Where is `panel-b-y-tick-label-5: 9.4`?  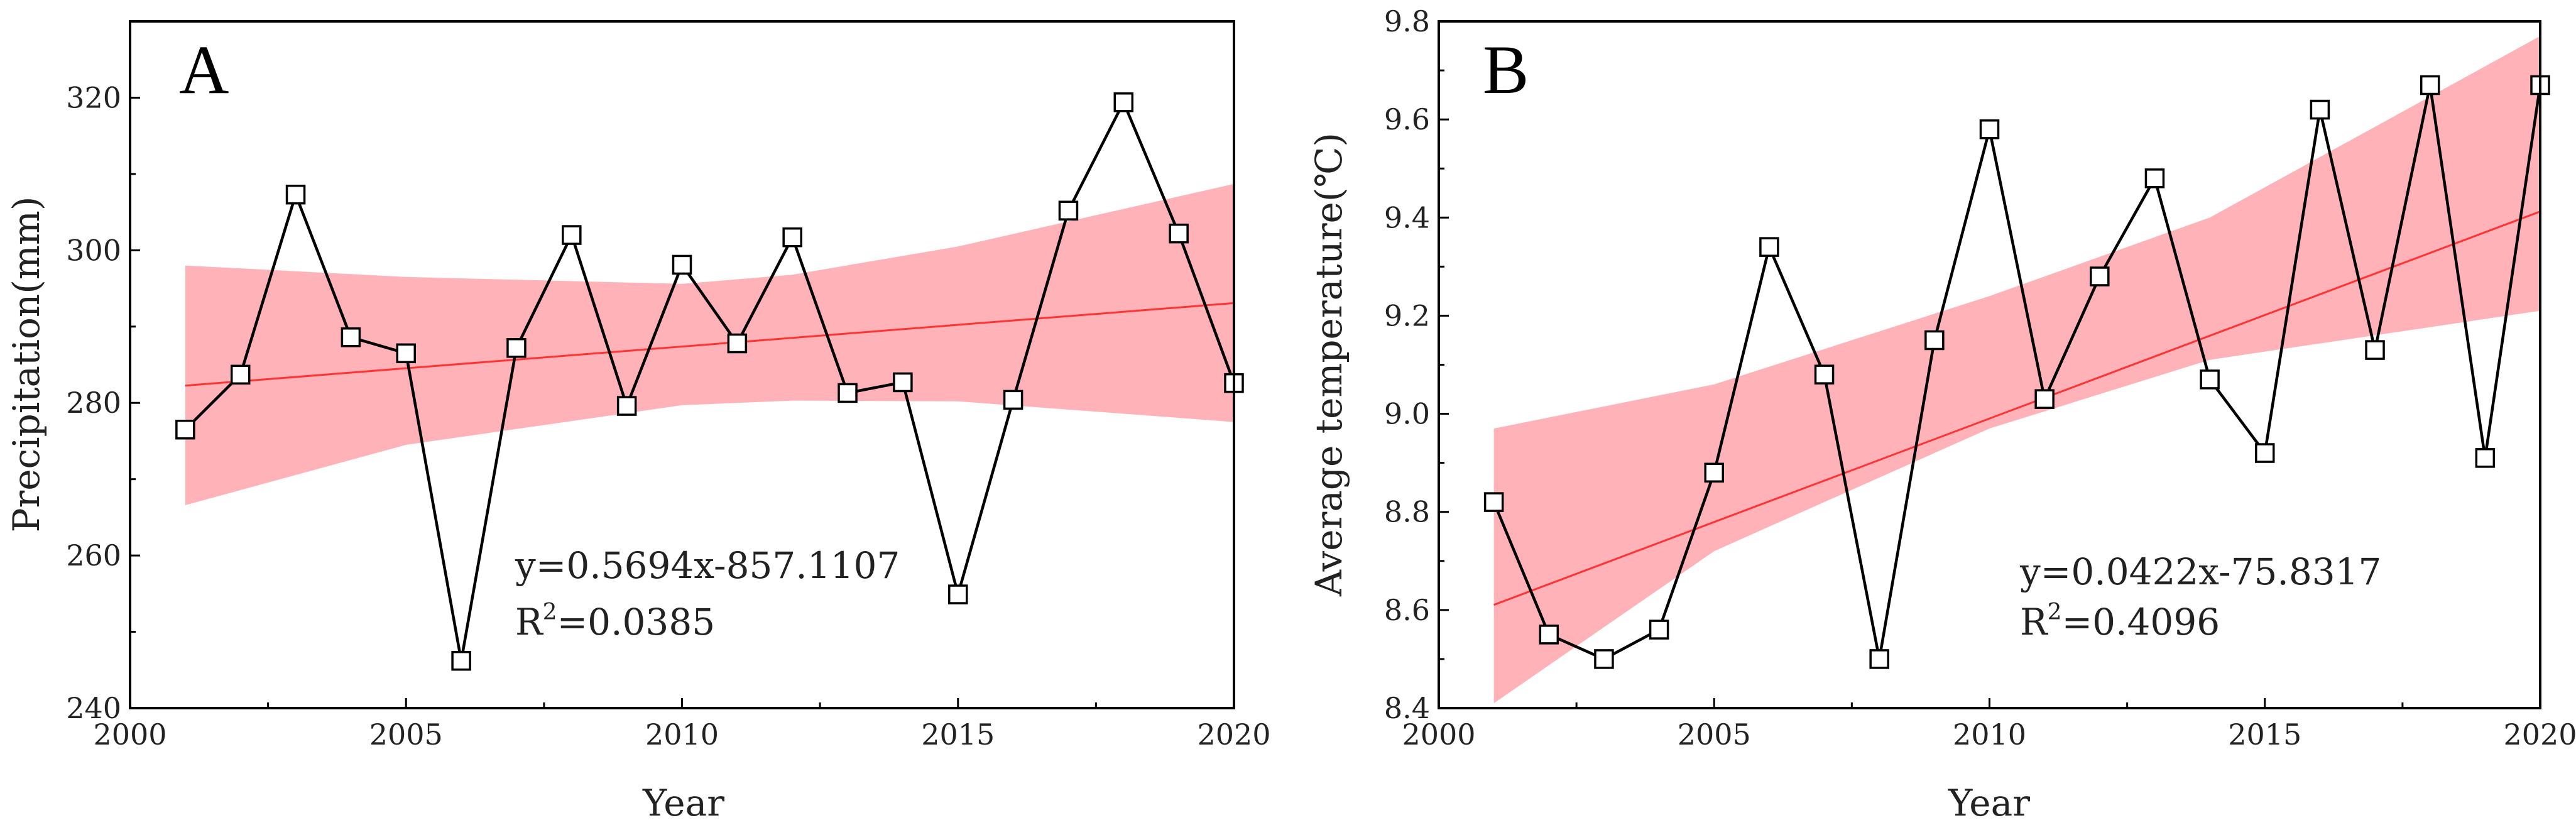
panel-b-y-tick-label-5: 9.4 is located at coordinates (1407, 217).